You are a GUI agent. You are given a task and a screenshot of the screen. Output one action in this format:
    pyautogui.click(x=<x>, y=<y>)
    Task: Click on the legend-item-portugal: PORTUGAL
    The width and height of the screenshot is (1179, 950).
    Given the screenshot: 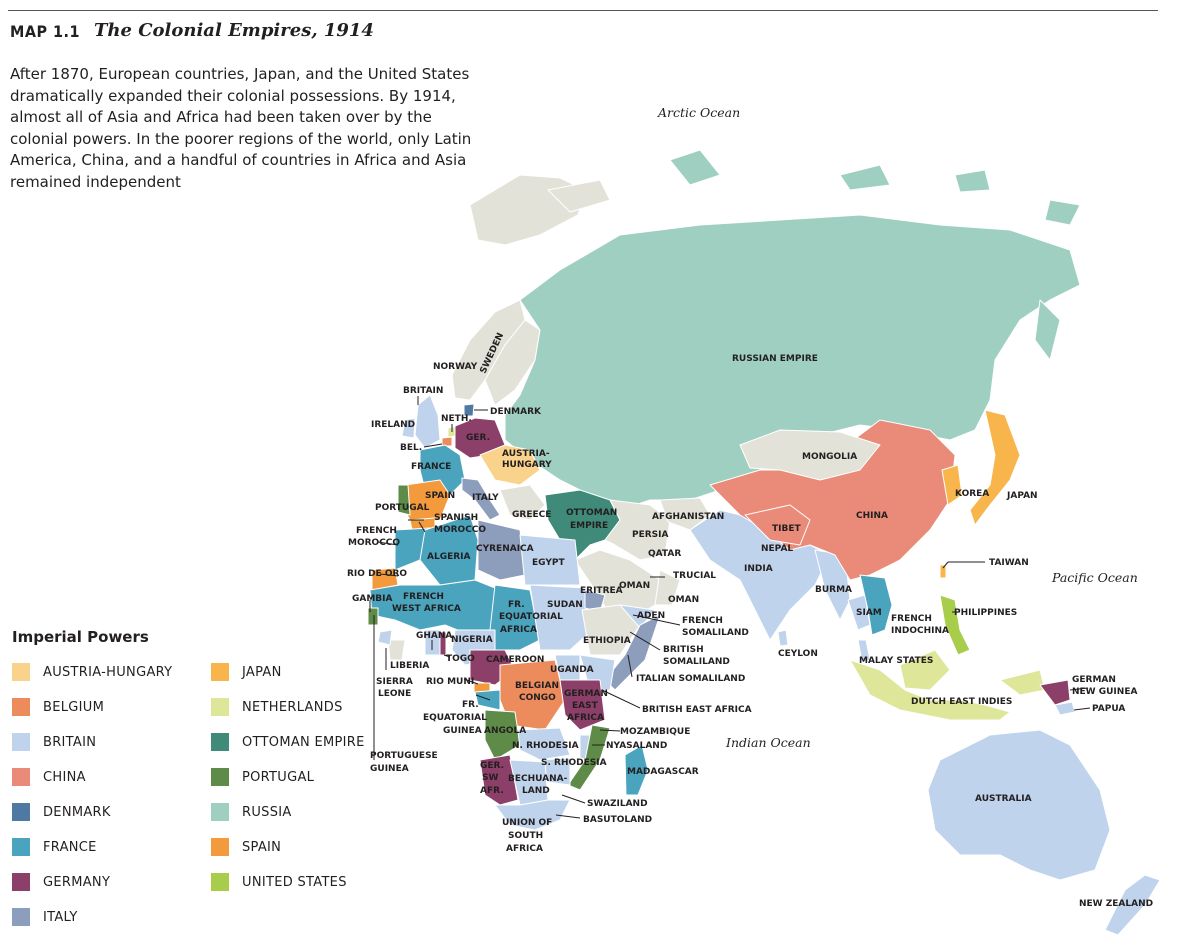 What is the action you would take?
    pyautogui.click(x=262, y=777)
    